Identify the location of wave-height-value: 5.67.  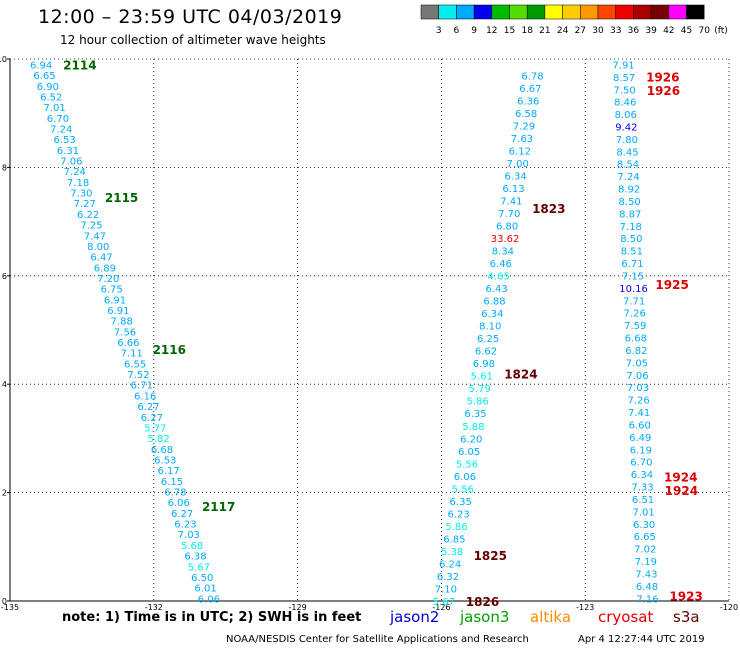
(199, 567).